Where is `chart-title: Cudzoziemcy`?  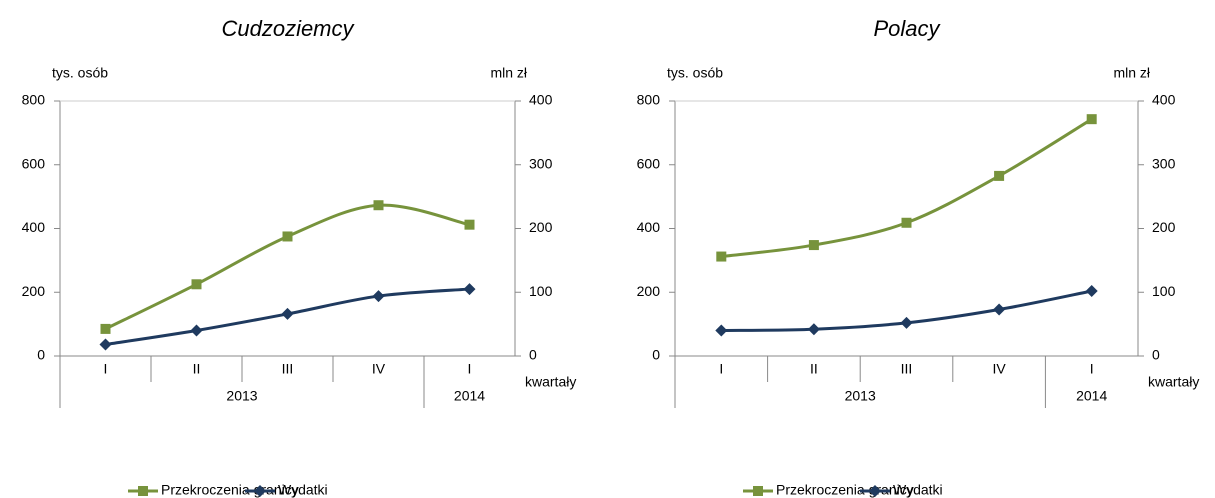 chart-title: Cudzoziemcy is located at coordinates (288, 28).